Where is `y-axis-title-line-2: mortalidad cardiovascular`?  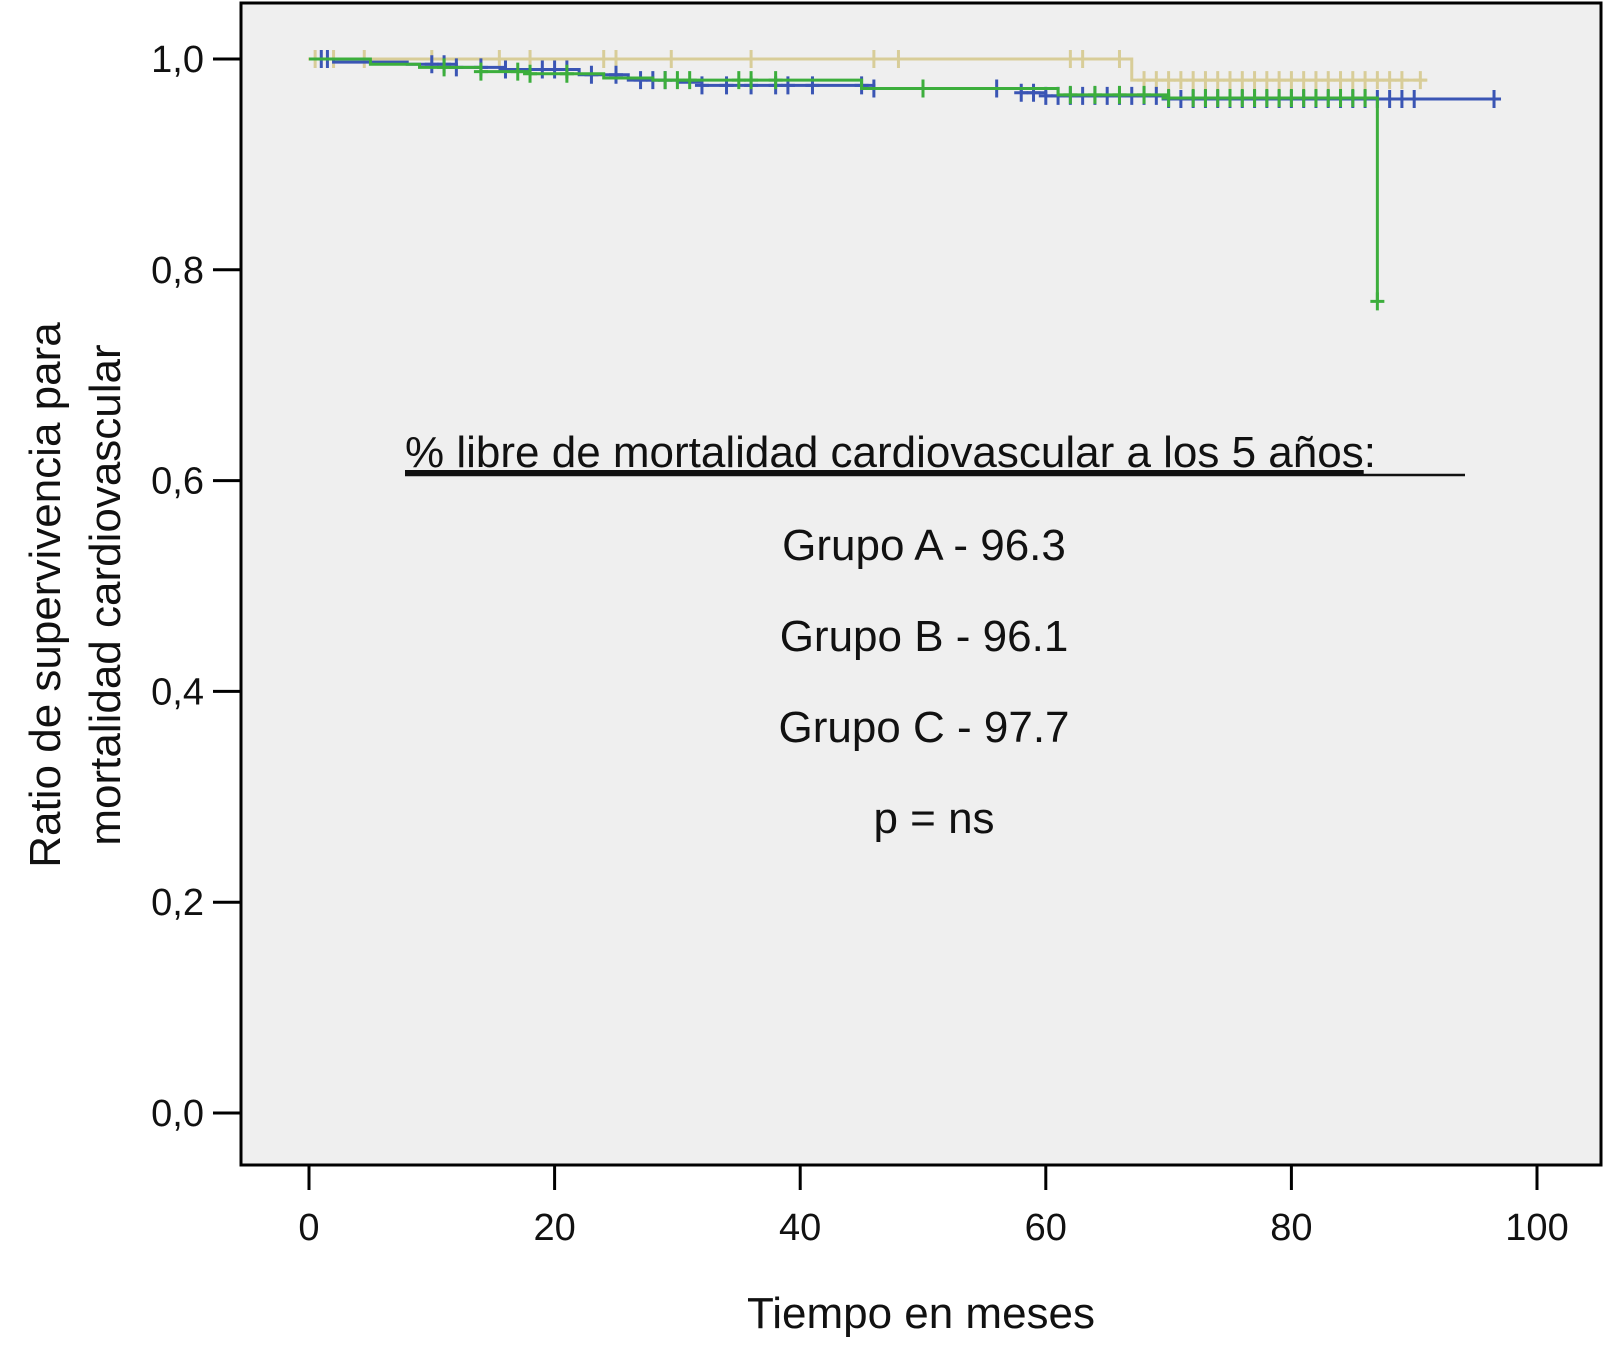
y-axis-title-line-2: mortalidad cardiovascular is located at coordinates (105, 594).